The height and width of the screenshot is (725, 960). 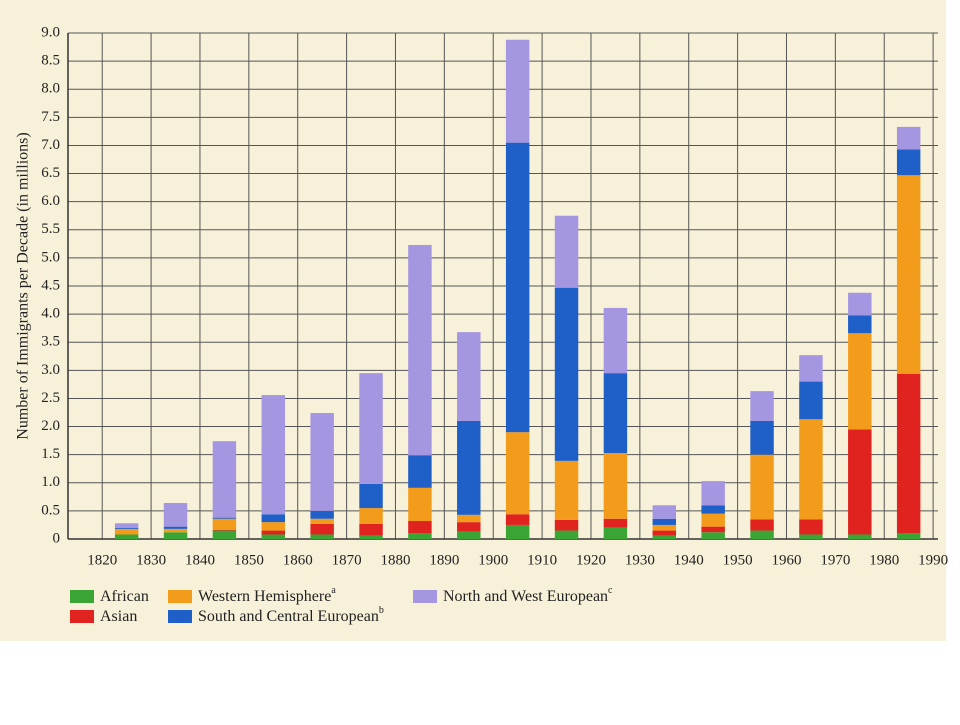 What do you see at coordinates (267, 594) in the screenshot?
I see `legend-label: Western Hemispherea` at bounding box center [267, 594].